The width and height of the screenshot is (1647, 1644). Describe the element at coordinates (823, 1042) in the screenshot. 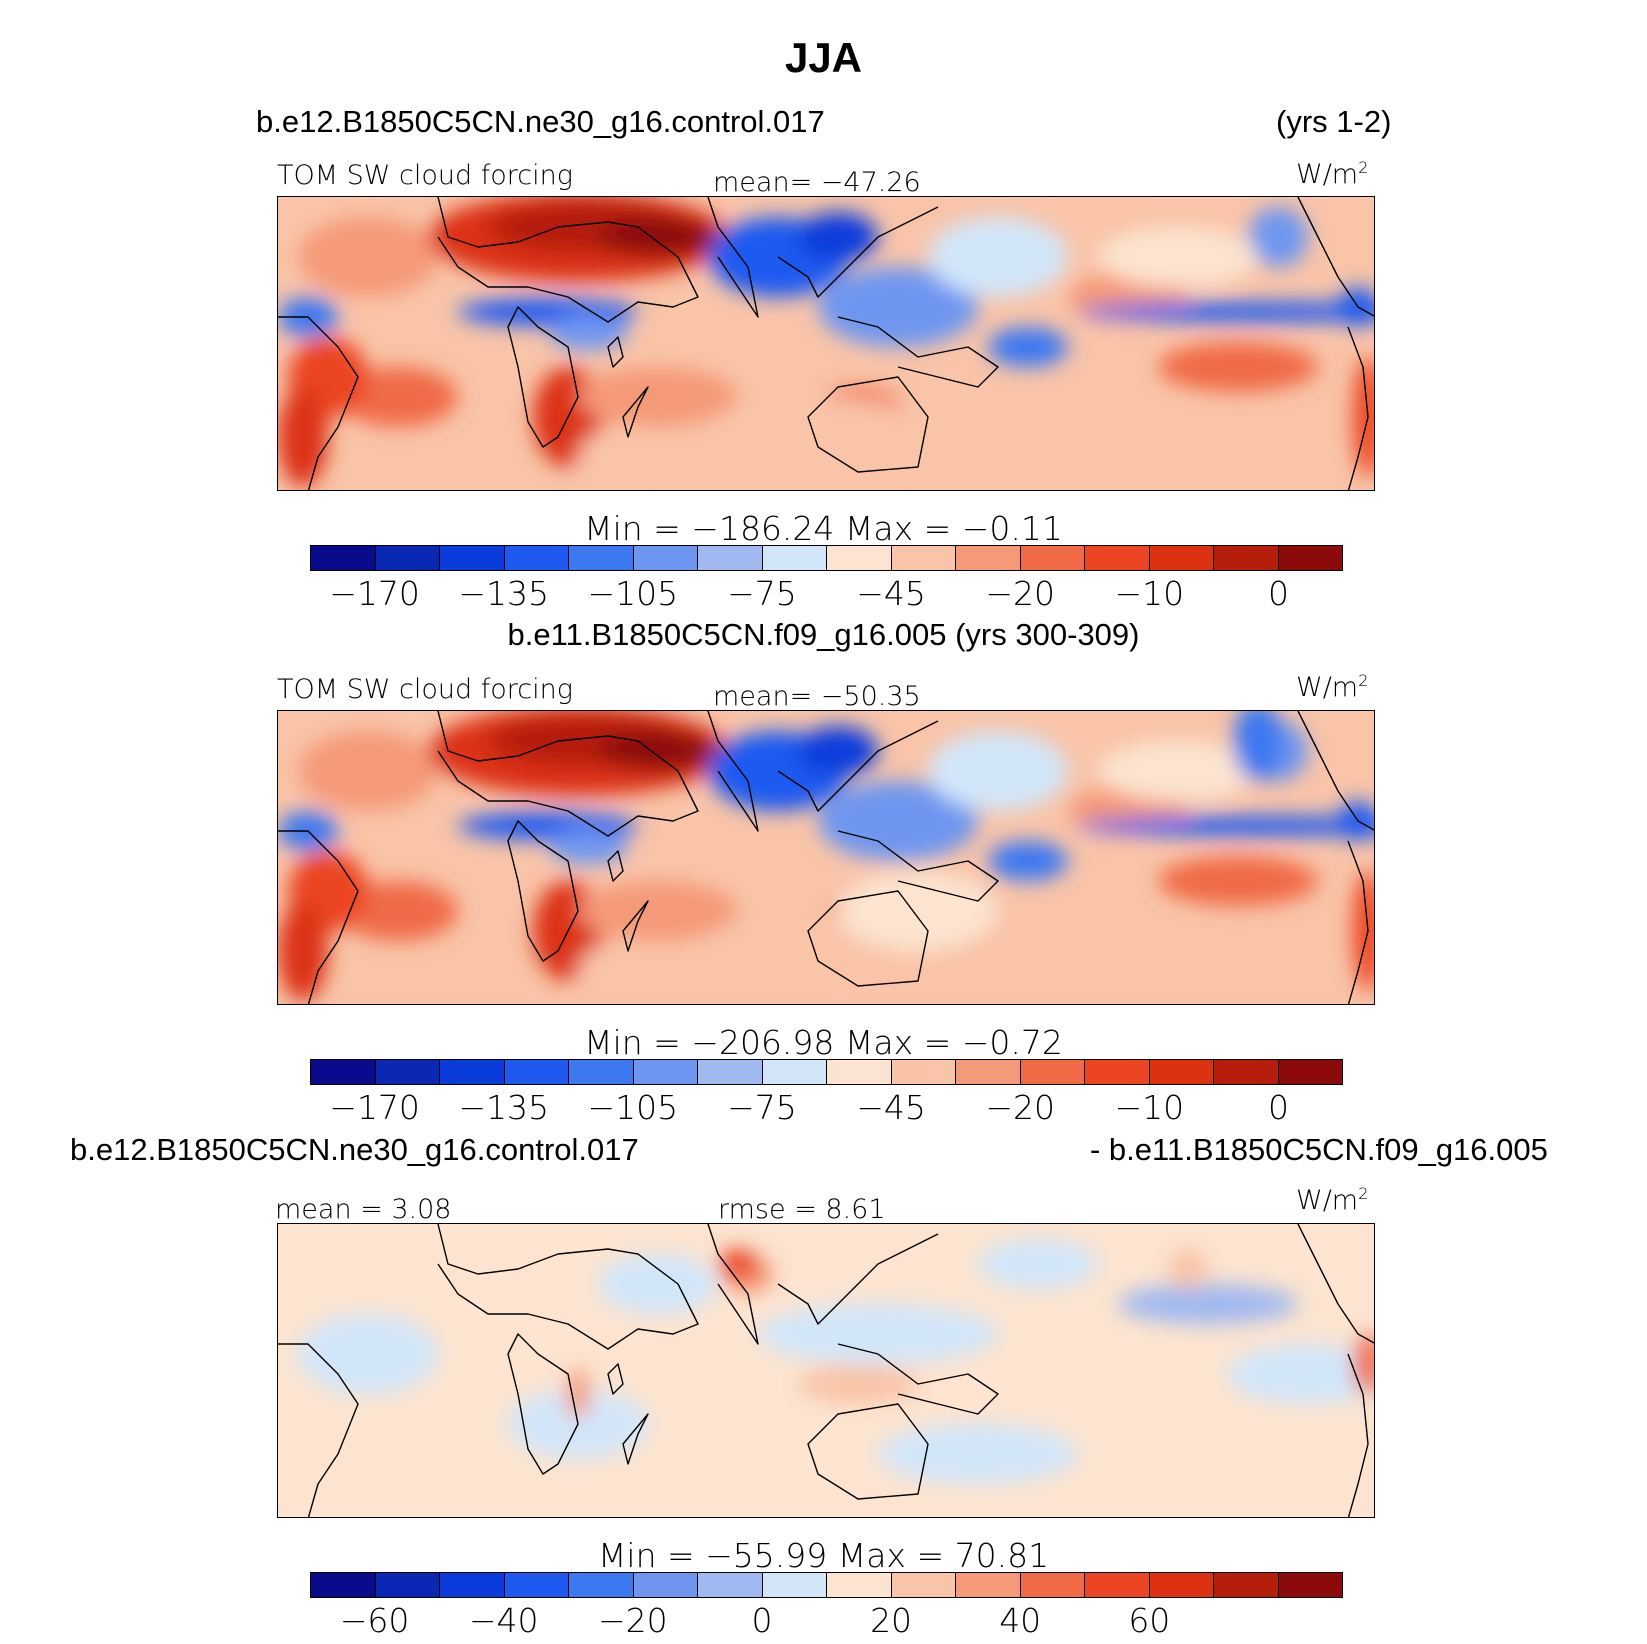

I see `panel2-minmax: Min = −206.98 Max = −0.72` at that location.